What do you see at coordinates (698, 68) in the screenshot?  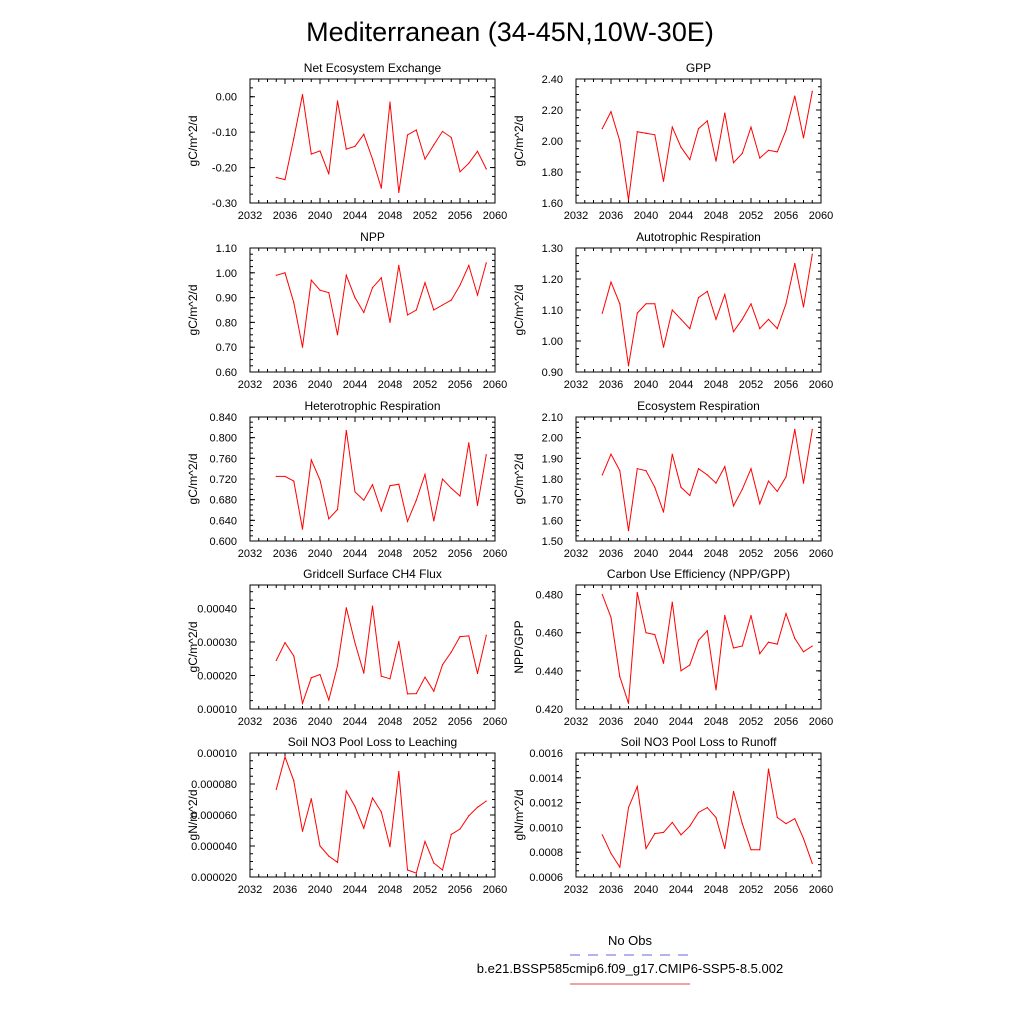 I see `panel-title: GPP` at bounding box center [698, 68].